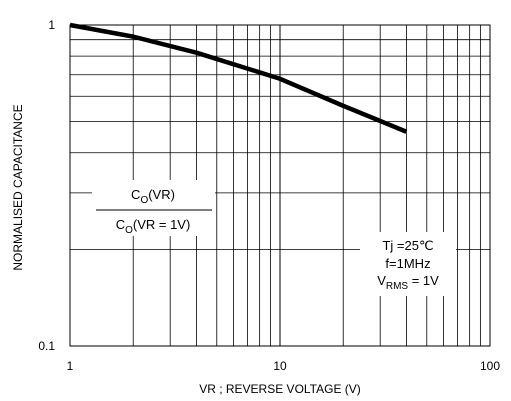 This screenshot has width=511, height=401. What do you see at coordinates (280, 366) in the screenshot?
I see `x-tick-label: 10` at bounding box center [280, 366].